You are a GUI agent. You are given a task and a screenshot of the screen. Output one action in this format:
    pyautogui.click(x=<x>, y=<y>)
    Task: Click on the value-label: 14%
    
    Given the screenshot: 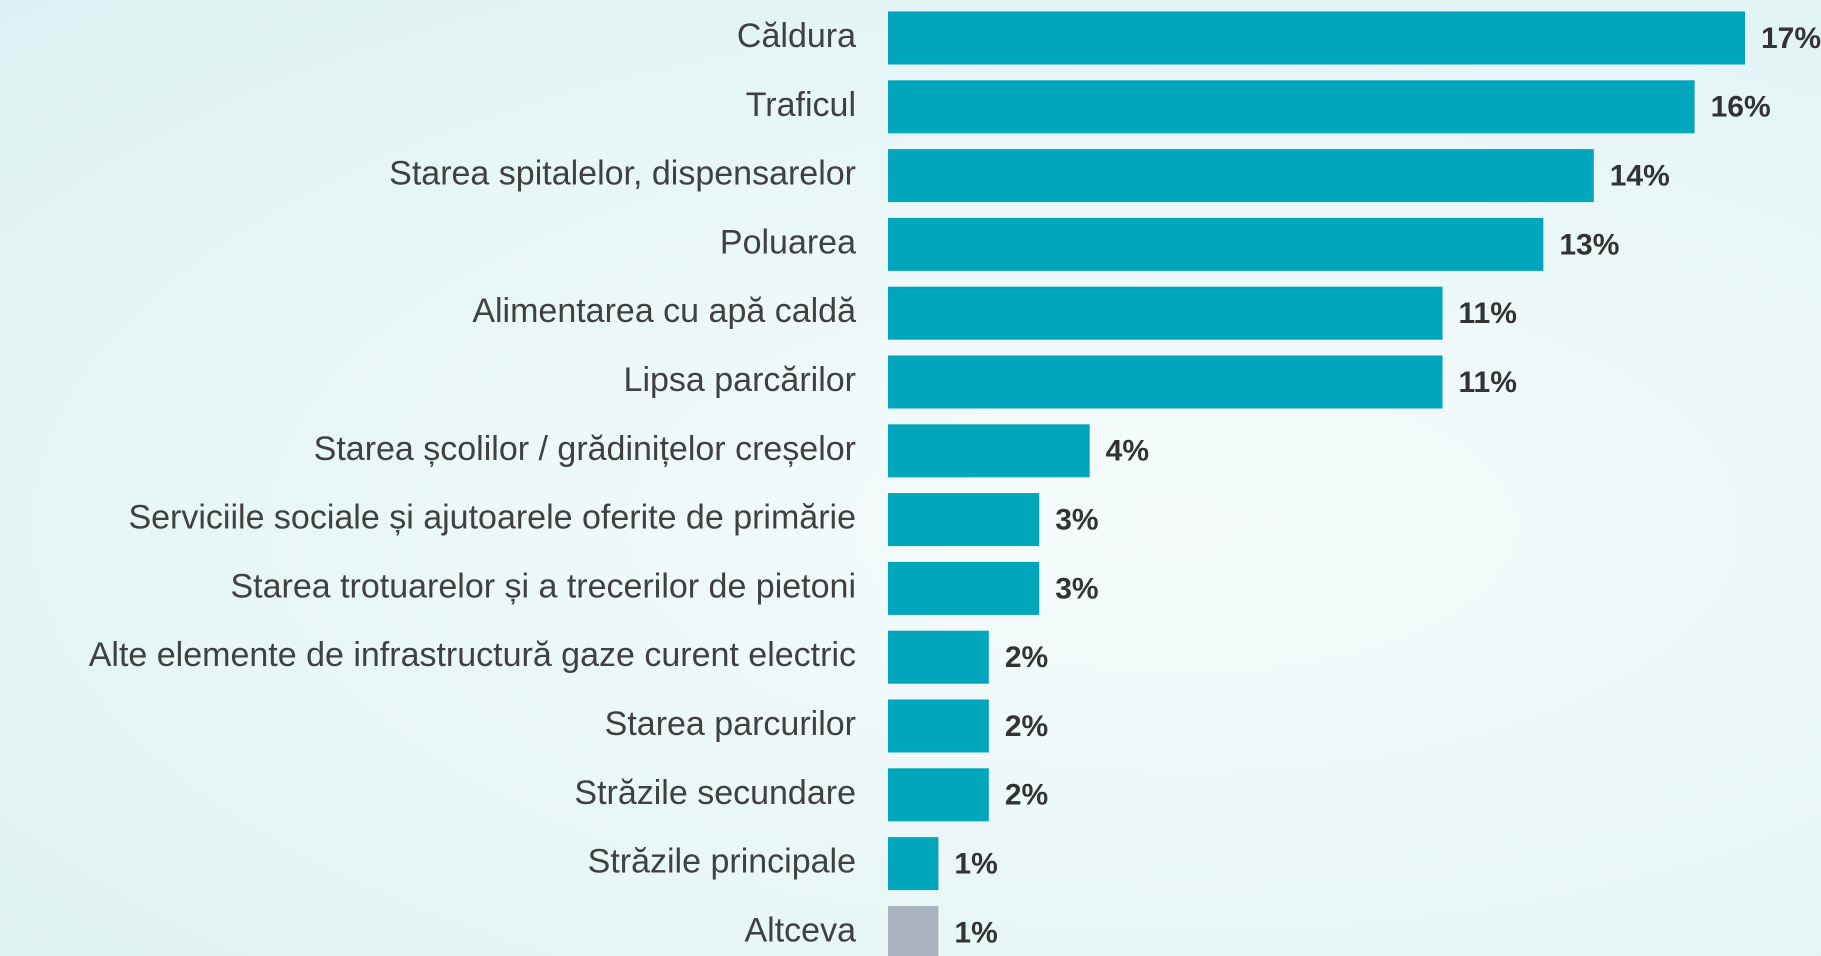 What is the action you would take?
    pyautogui.click(x=1640, y=176)
    